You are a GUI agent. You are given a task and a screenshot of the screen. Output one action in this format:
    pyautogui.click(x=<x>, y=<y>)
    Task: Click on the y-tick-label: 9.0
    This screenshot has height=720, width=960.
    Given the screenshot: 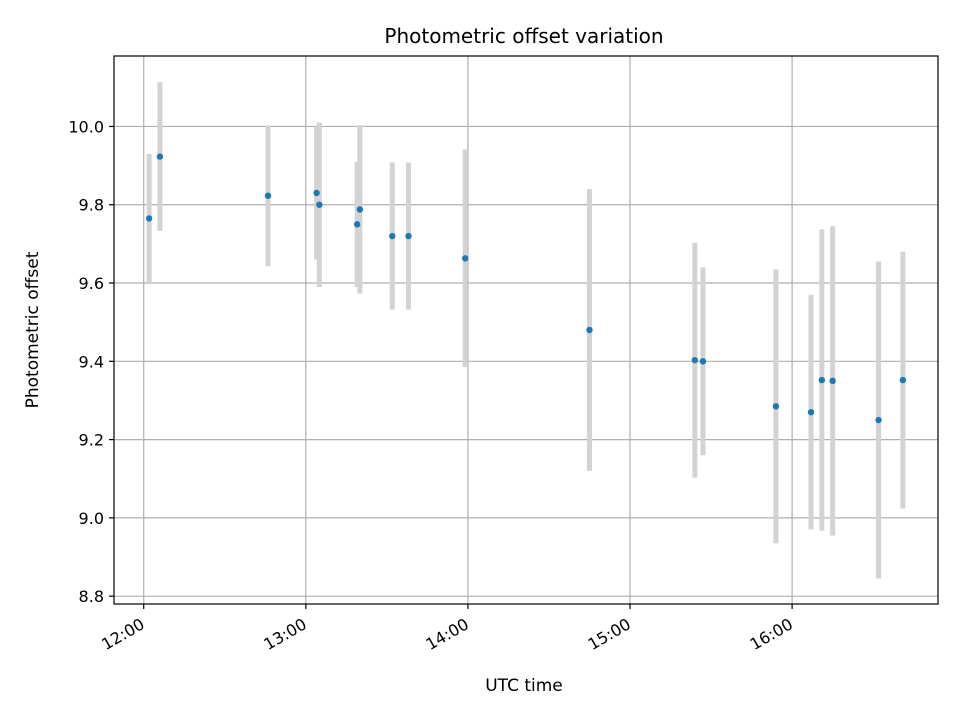 What is the action you would take?
    pyautogui.click(x=91, y=518)
    